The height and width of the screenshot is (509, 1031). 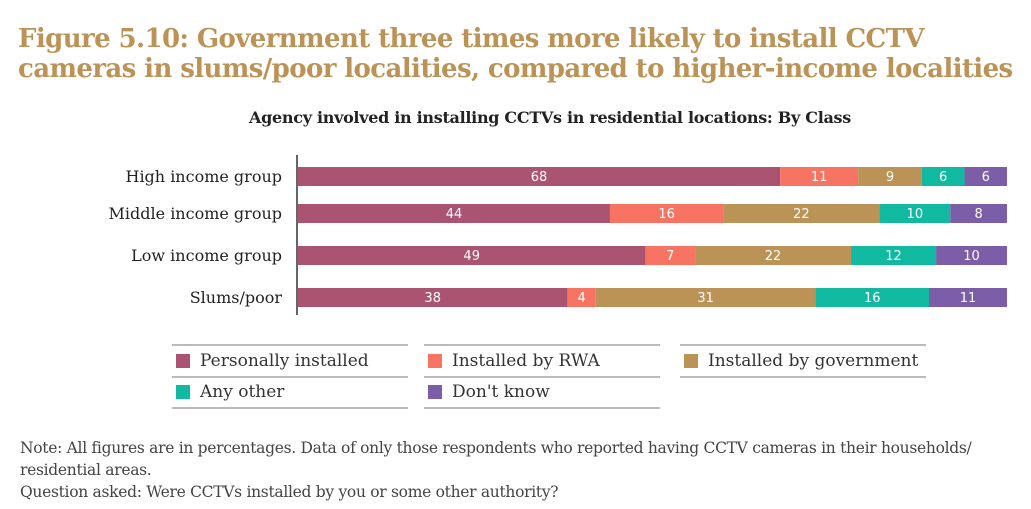 I want to click on data-label: 12, so click(x=893, y=256).